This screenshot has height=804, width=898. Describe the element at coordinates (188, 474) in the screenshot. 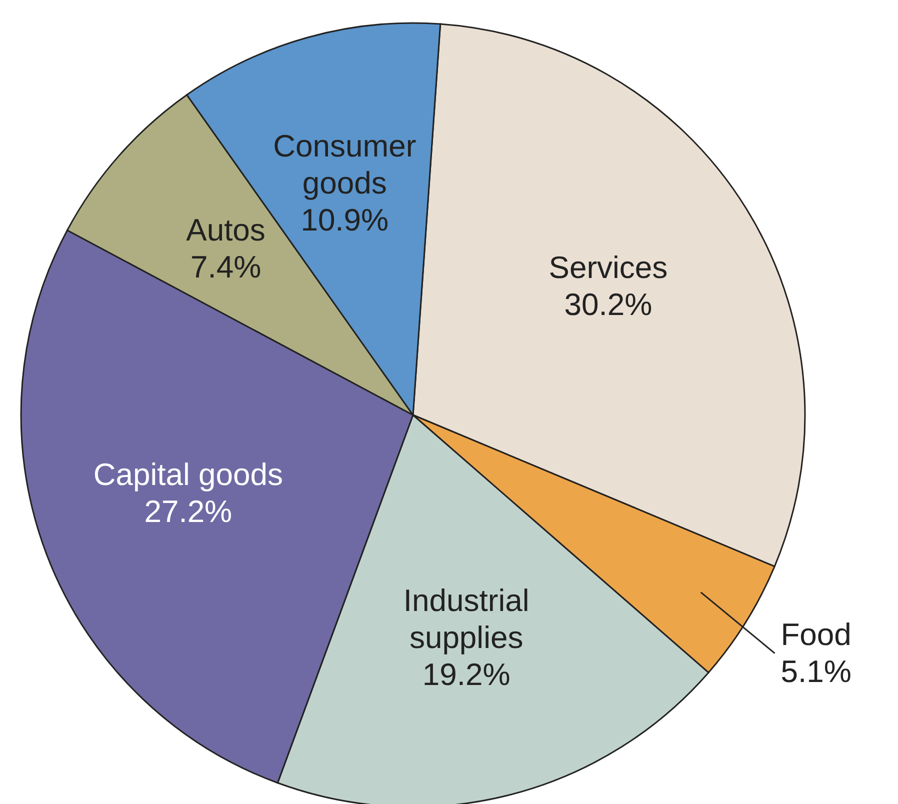

I see `slice-label: Capital goods` at that location.